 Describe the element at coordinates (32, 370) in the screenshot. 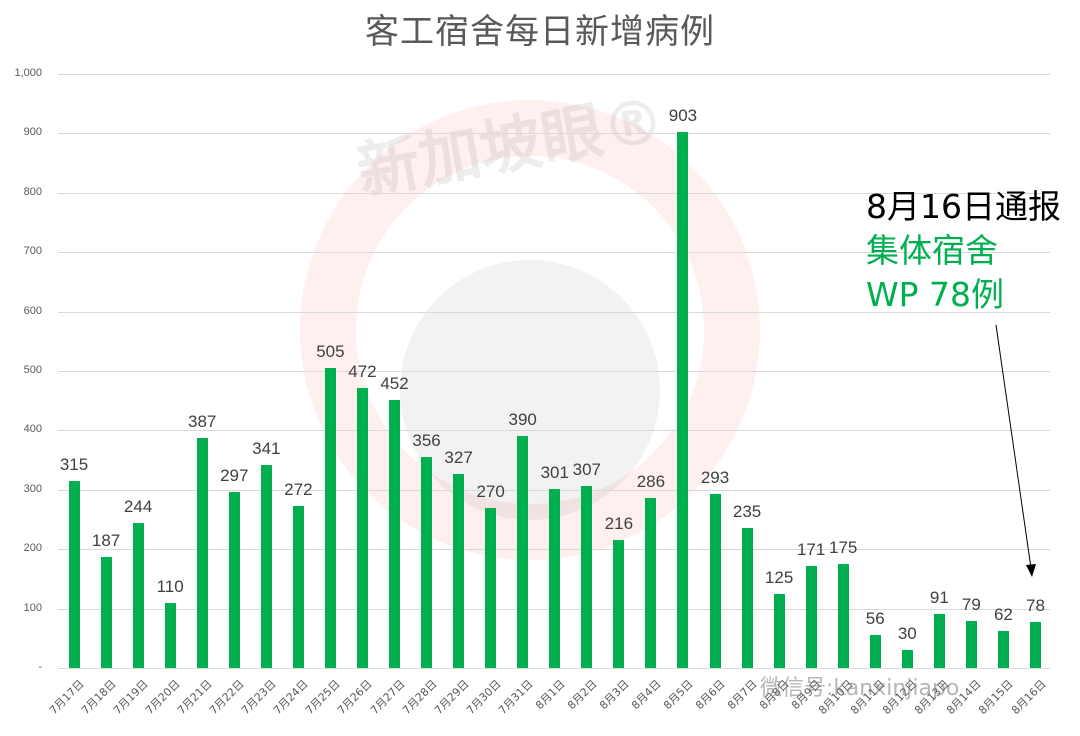

I see `y-tick-label: 500` at that location.